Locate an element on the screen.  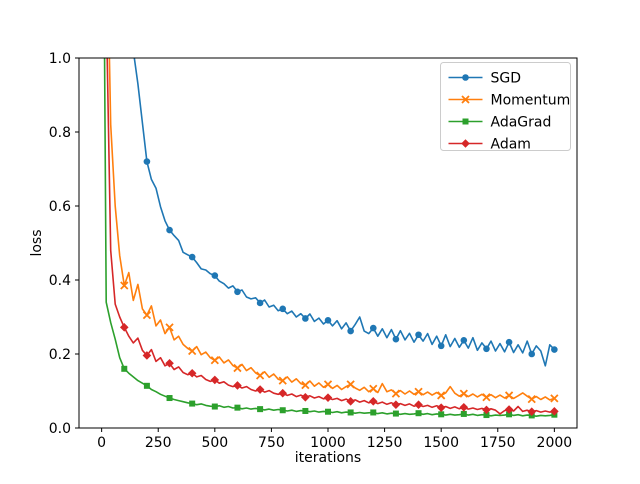
square-marker-legend is located at coordinates (465, 121).